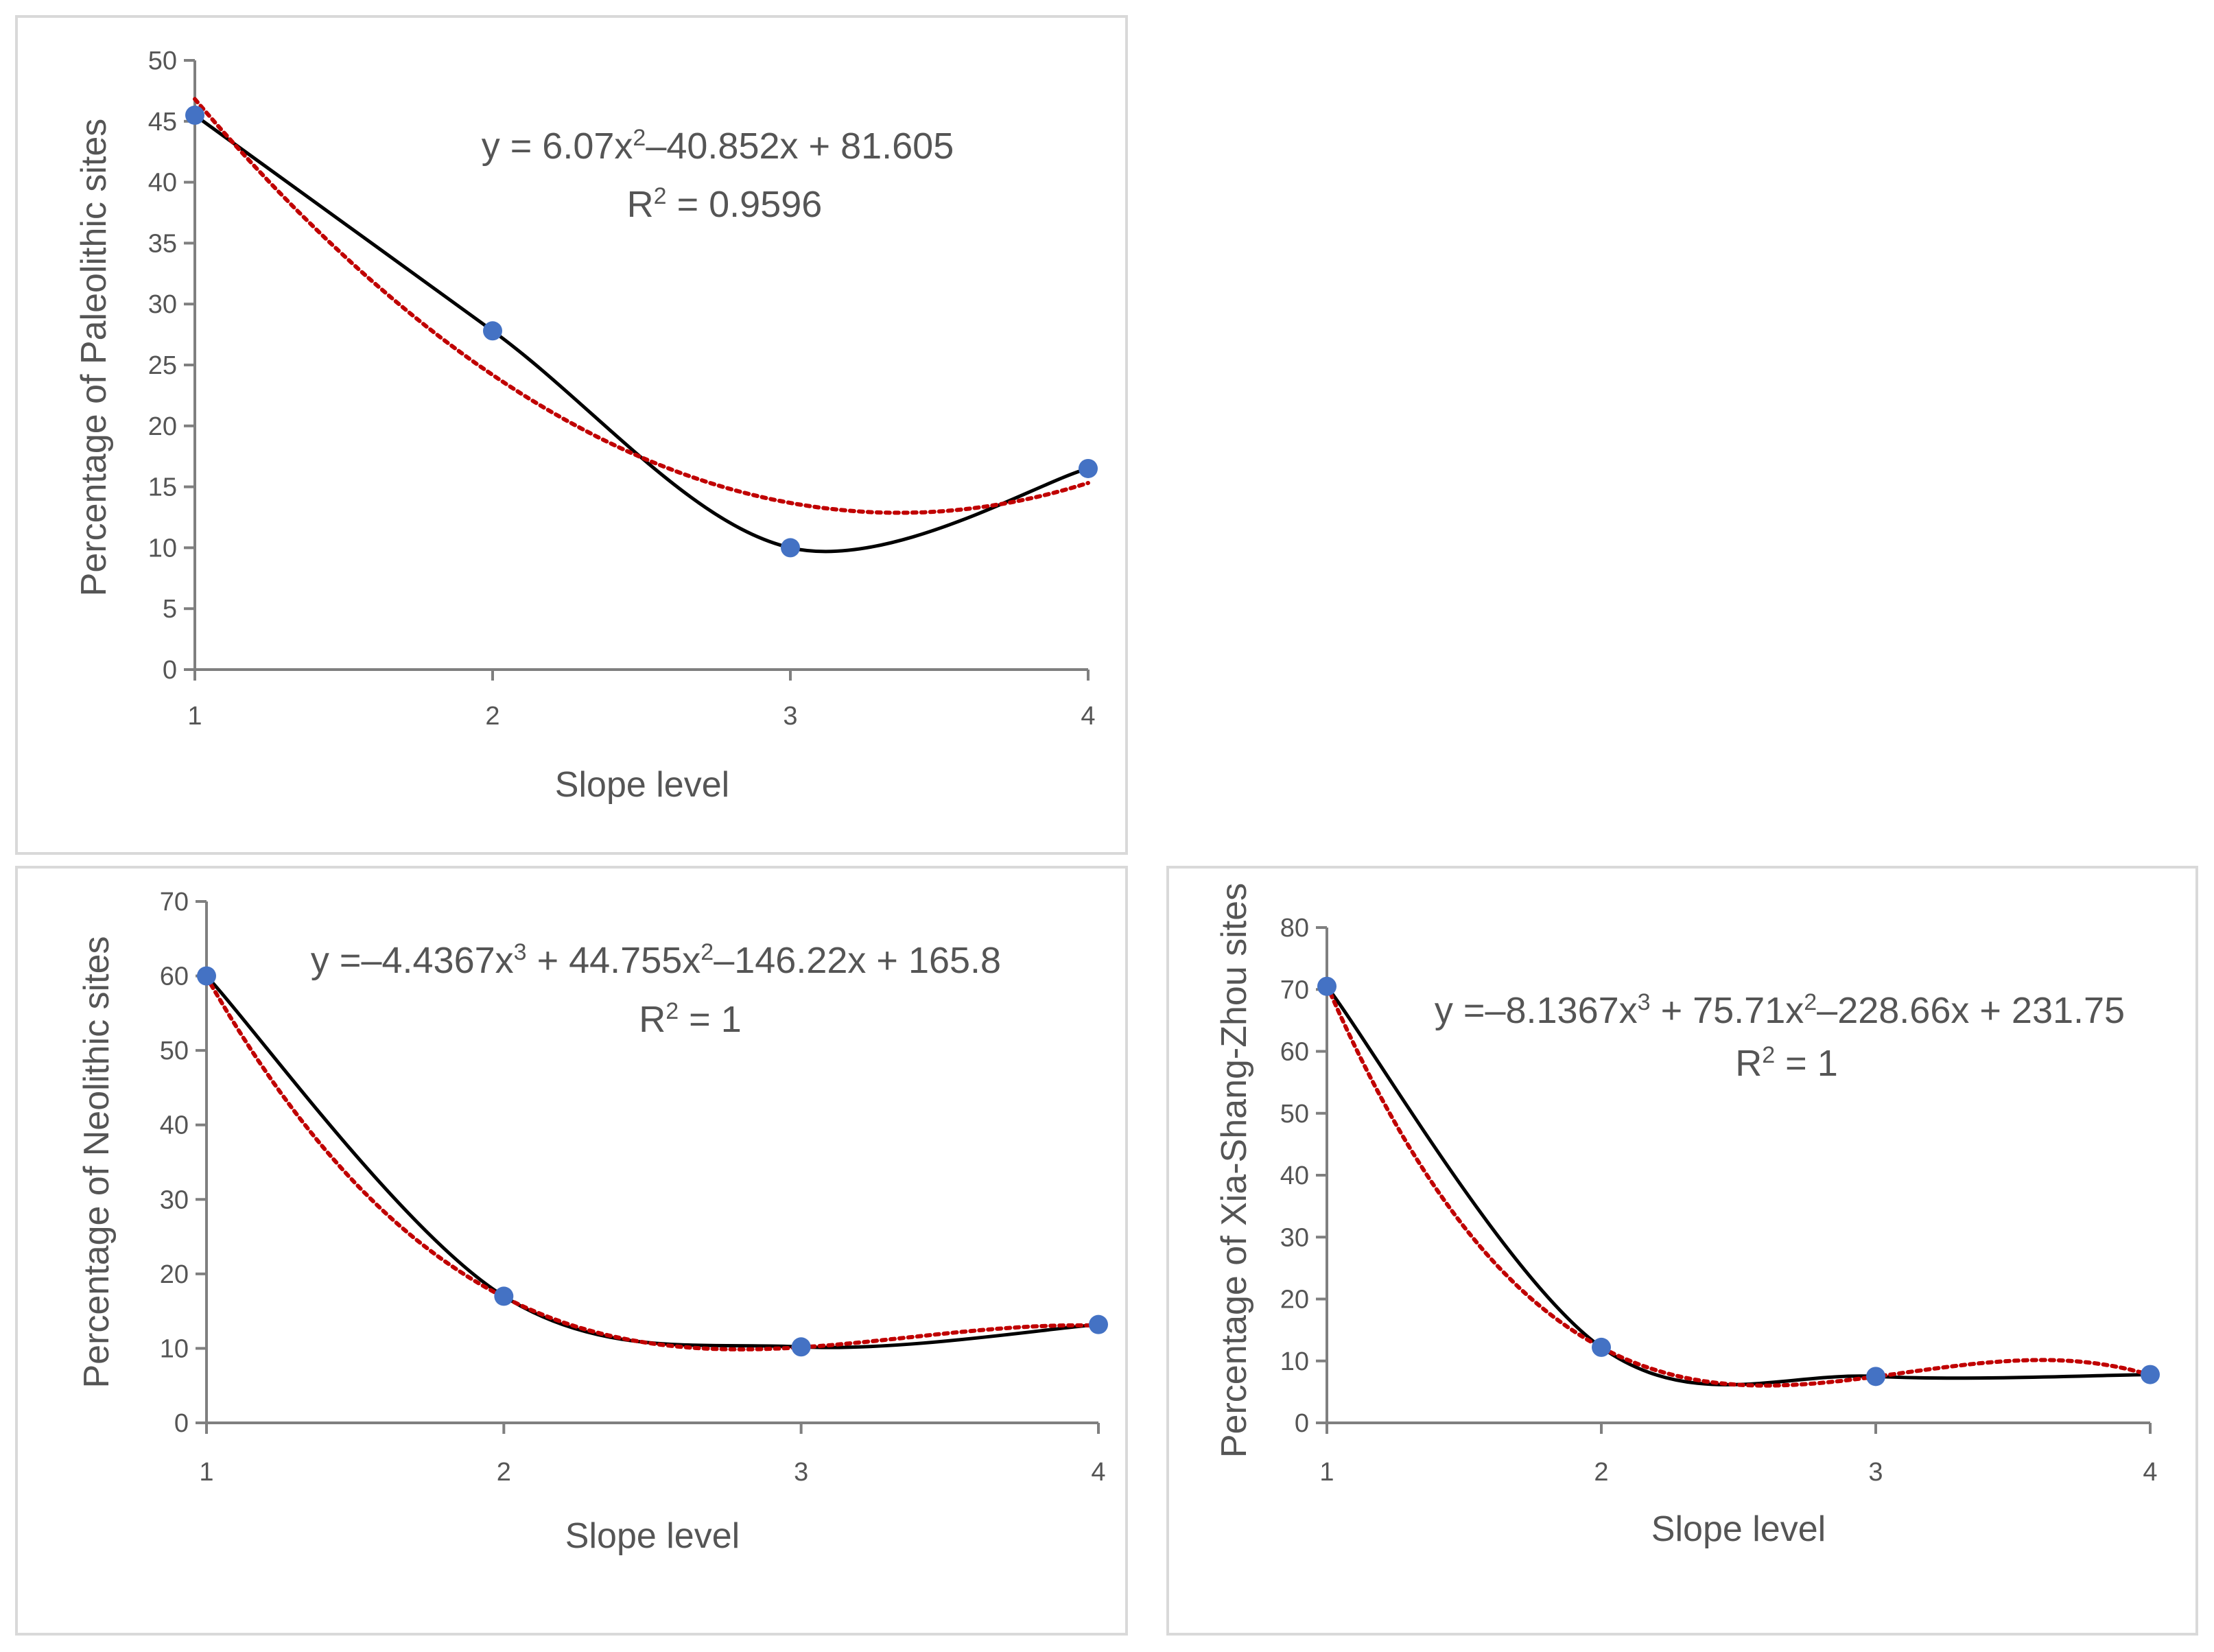 This screenshot has width=2214, height=1652. Describe the element at coordinates (162, 122) in the screenshot. I see `y-tick-label: 45` at that location.